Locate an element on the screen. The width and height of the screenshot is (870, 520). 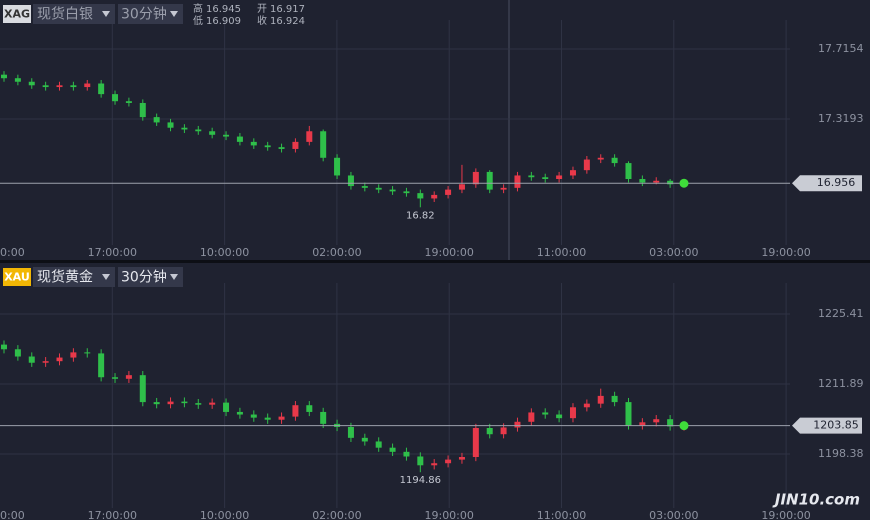
quote-key: 高 is located at coordinates (198, 8).